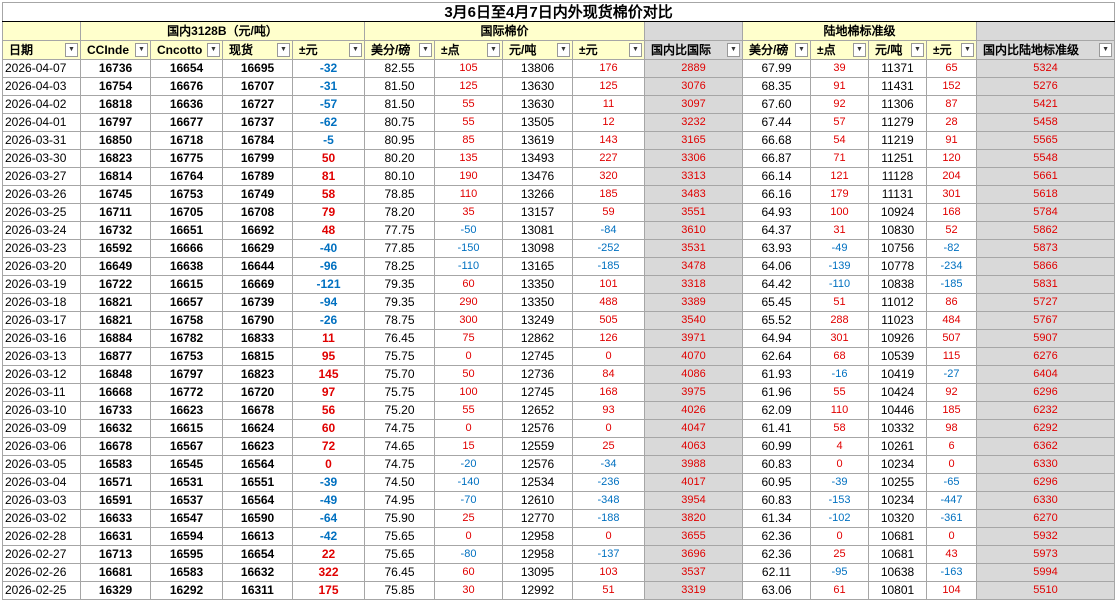 The height and width of the screenshot is (604, 1117). What do you see at coordinates (693, 572) in the screenshot?
I see `value-cell: 3537` at bounding box center [693, 572].